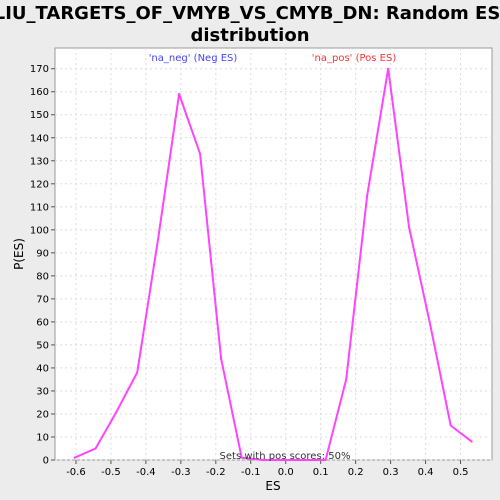 This screenshot has height=500, width=500. Describe the element at coordinates (321, 472) in the screenshot. I see `x-tick-label: 0.1` at that location.